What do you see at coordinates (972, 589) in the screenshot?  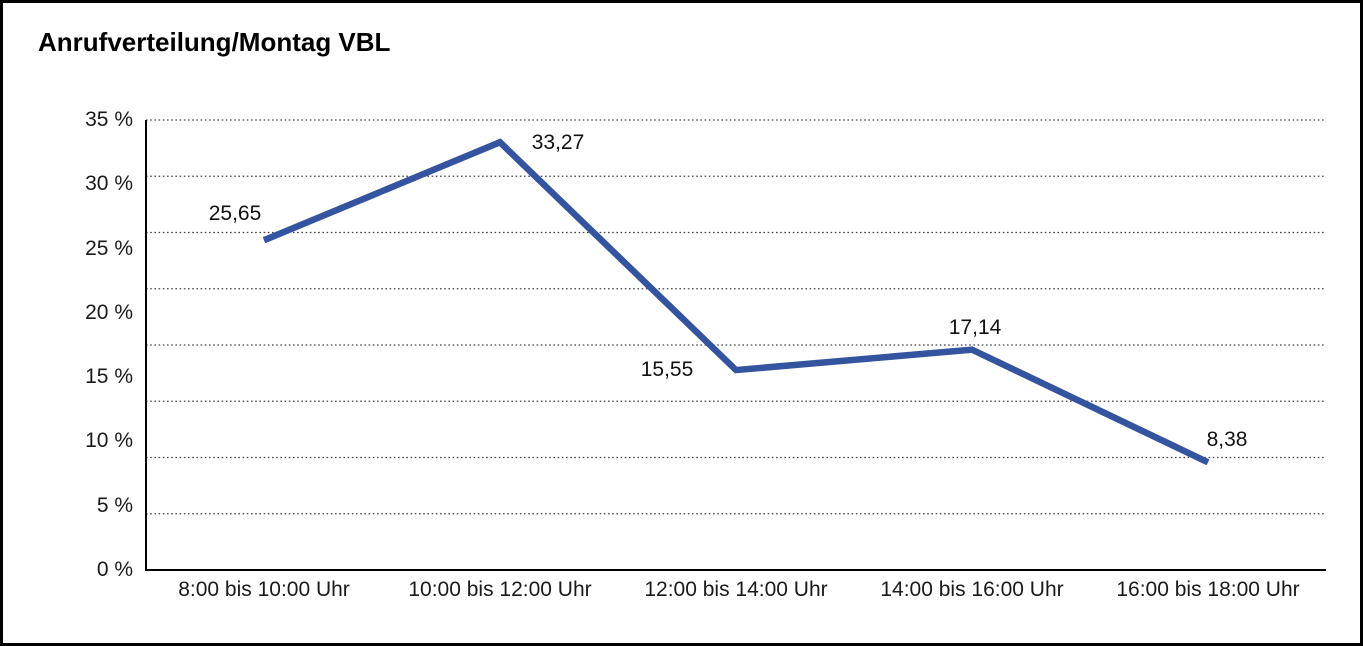 I see `x-tick-label: 14:00 bis 16:00 Uhr` at bounding box center [972, 589].